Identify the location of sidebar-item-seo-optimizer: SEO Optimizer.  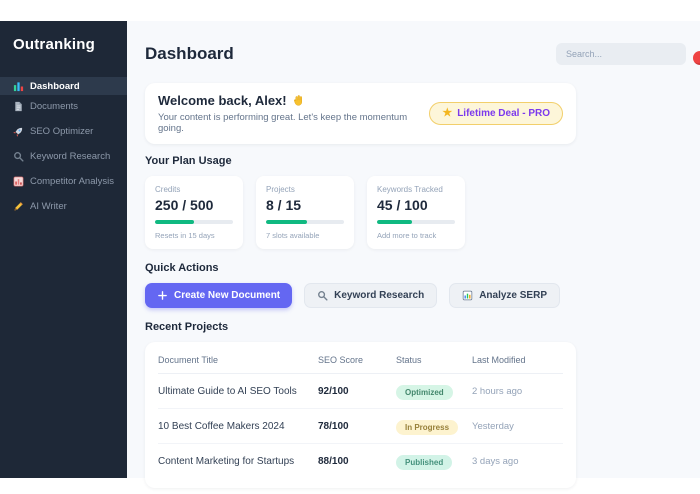
(63, 131).